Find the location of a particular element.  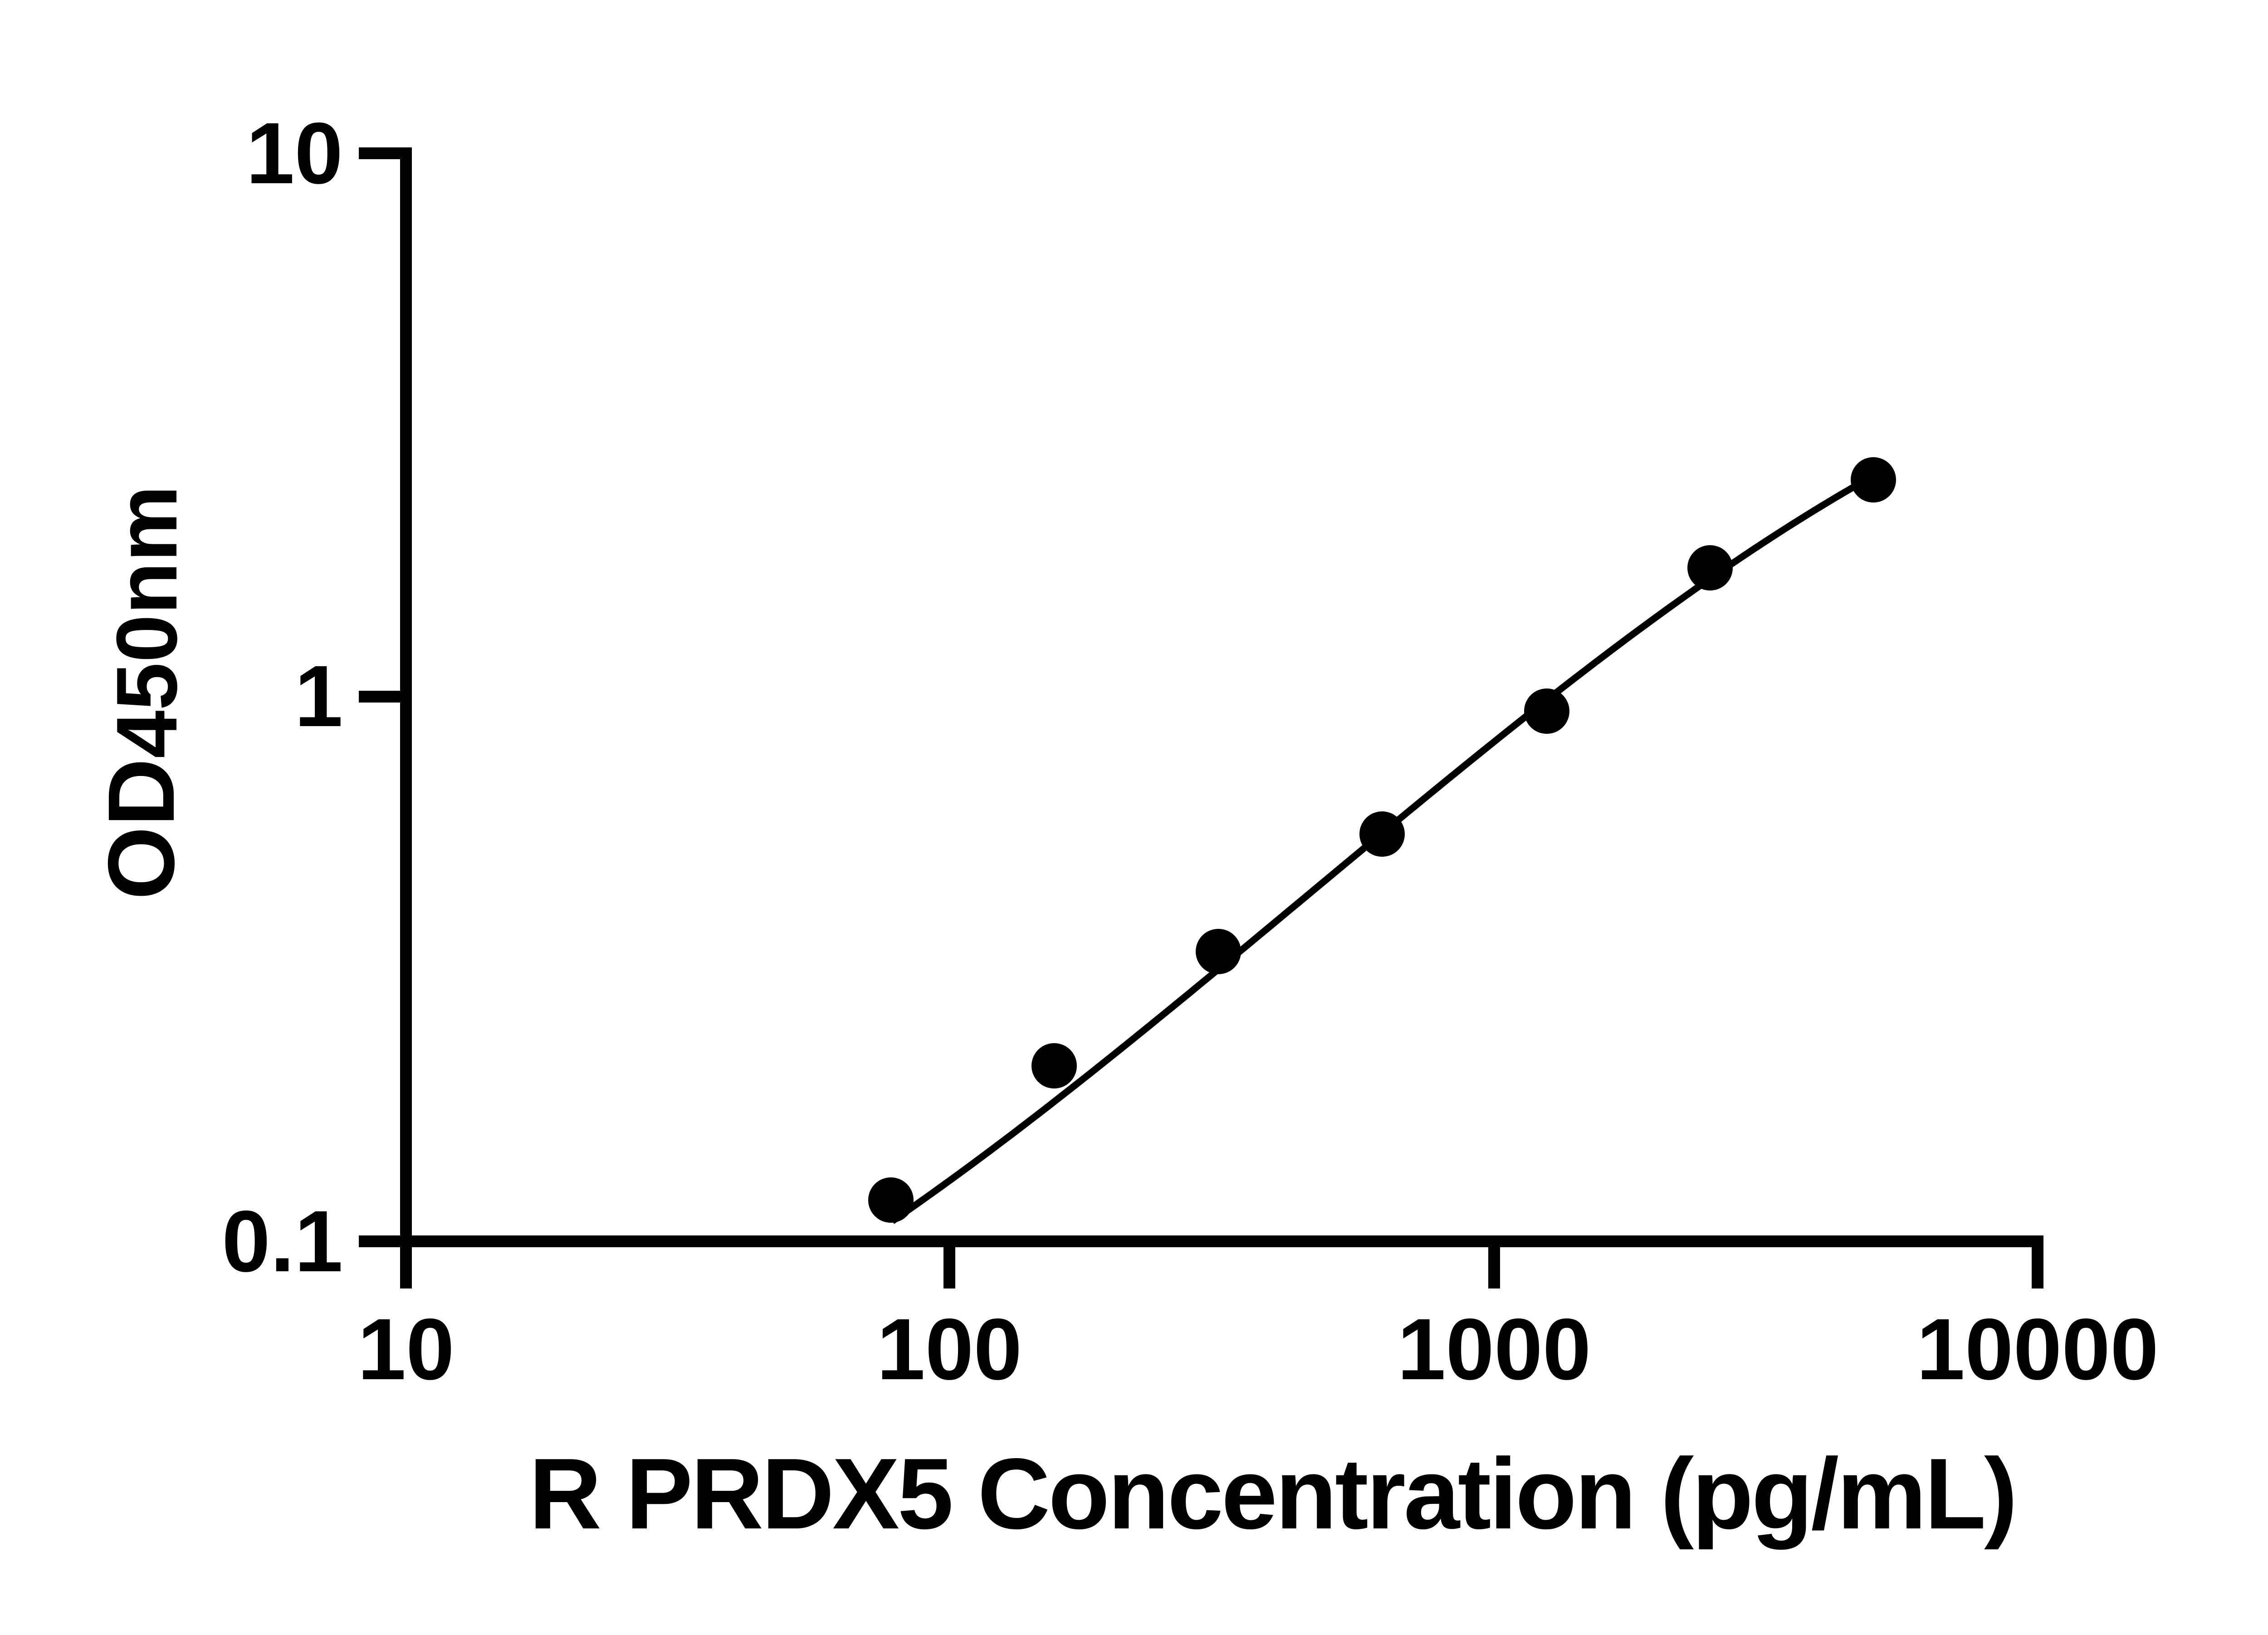

svg-text: 100 is located at coordinates (950, 1349).